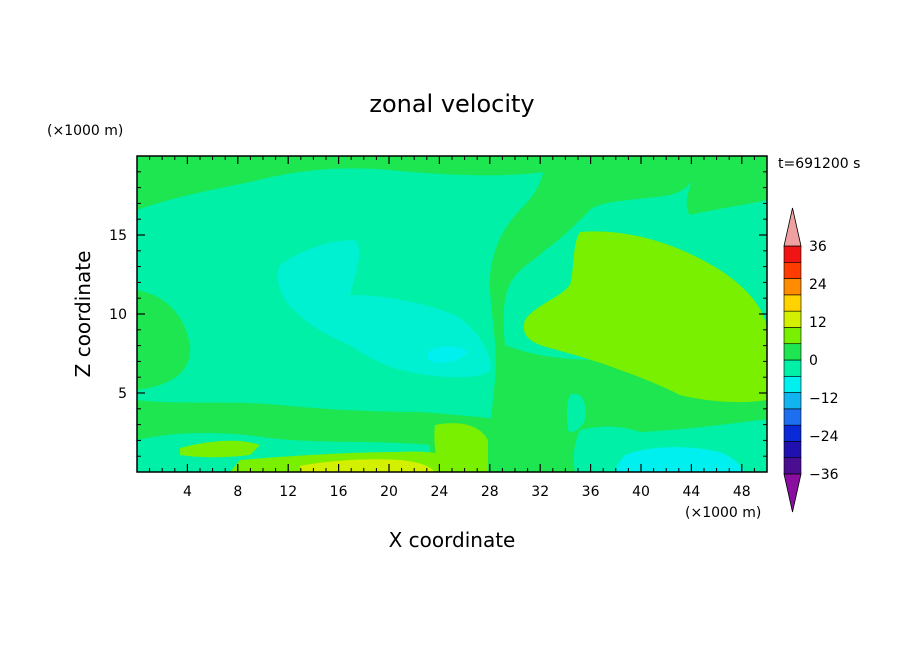  Describe the element at coordinates (818, 323) in the screenshot. I see `colorbar-tick-label: 12` at that location.